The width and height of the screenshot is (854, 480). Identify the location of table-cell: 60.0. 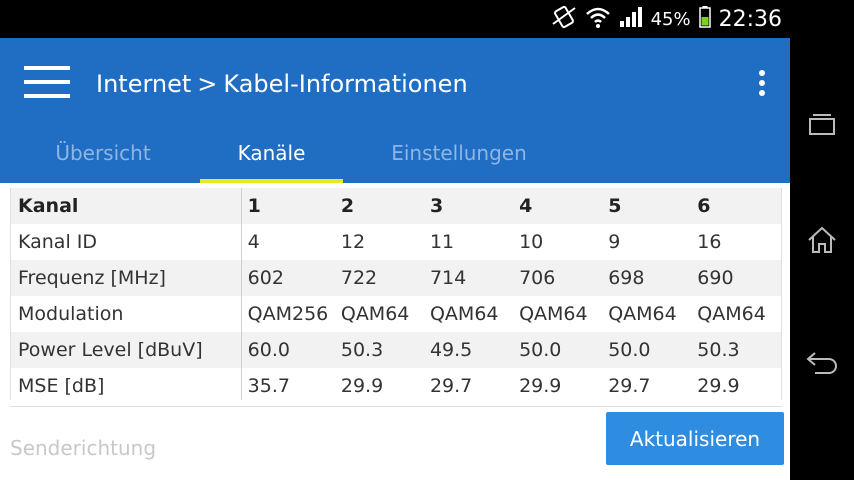
(288, 350).